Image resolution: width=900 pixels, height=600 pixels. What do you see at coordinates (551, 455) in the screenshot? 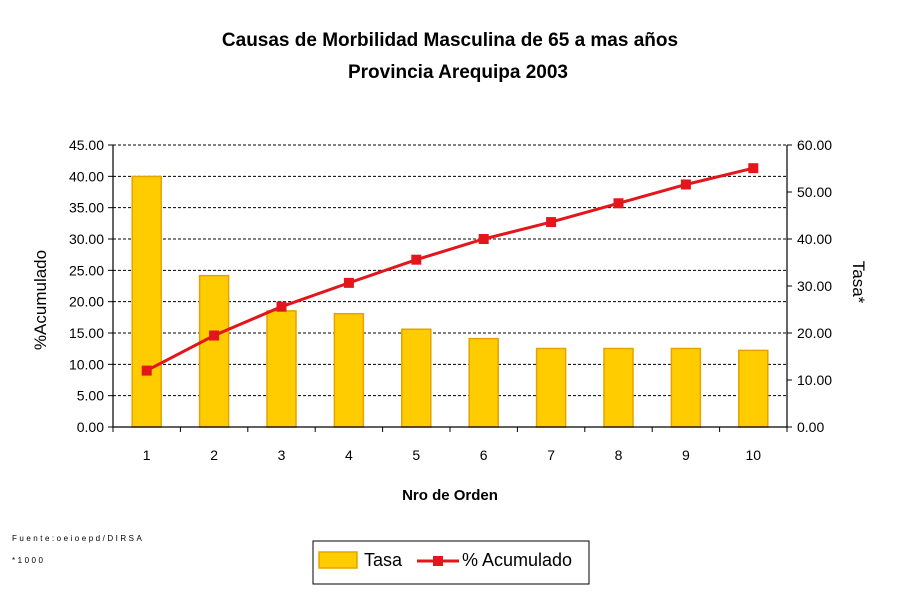
I see `x-tick-label: 7` at bounding box center [551, 455].